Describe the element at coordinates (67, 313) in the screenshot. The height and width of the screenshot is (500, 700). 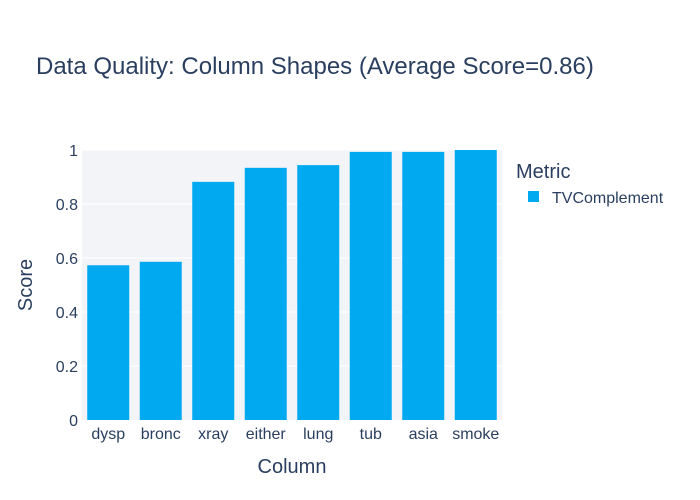
I see `y-tick-label: 0.4` at that location.